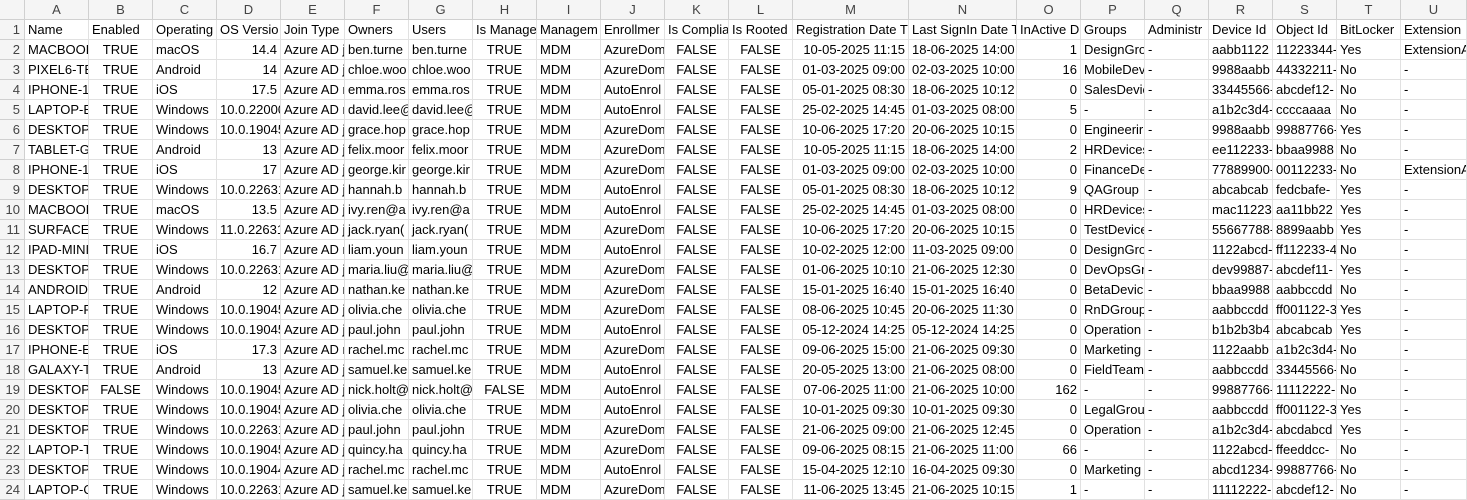 The width and height of the screenshot is (1467, 500). Describe the element at coordinates (963, 310) in the screenshot. I see `cell: 20-06-2025 11:30` at that location.